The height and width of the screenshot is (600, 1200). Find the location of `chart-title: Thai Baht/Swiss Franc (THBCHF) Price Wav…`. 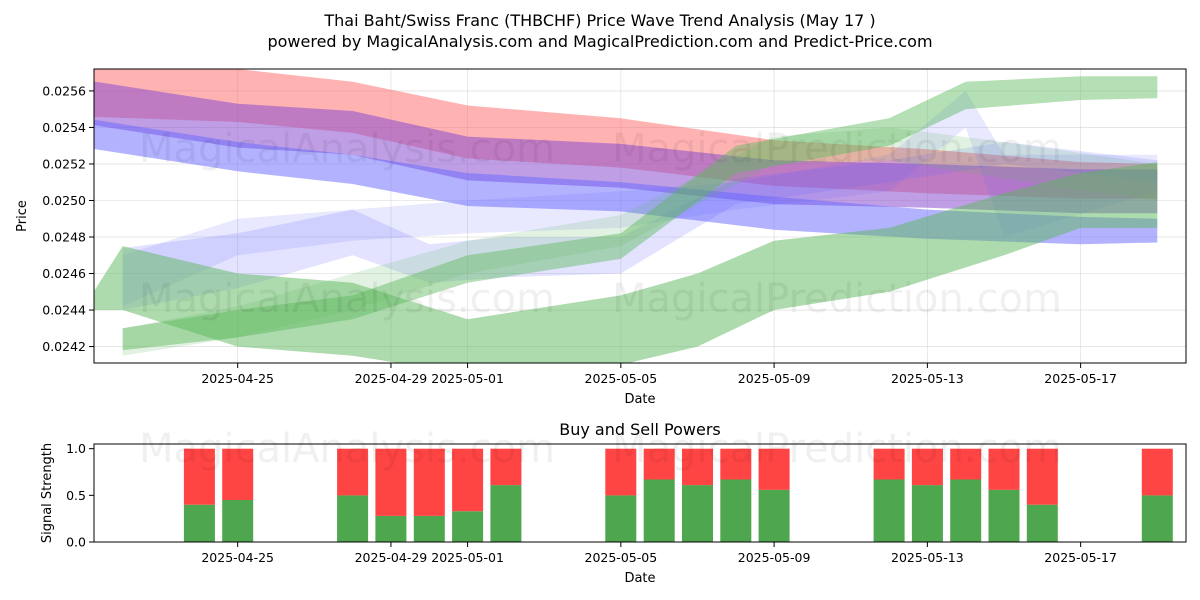

chart-title: Thai Baht/Swiss Franc (THBCHF) Price Wav… is located at coordinates (599, 20).